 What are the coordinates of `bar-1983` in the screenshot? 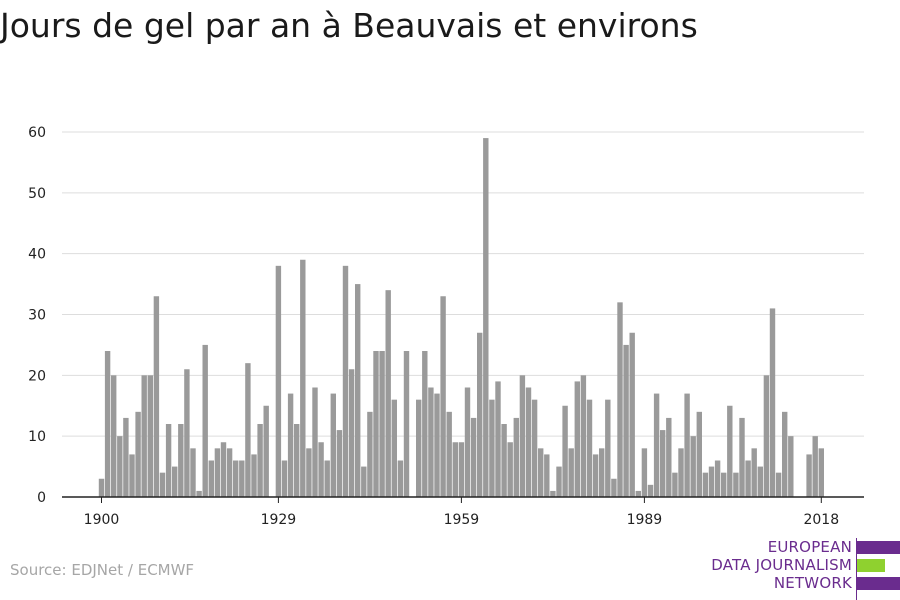 It's located at (608, 448).